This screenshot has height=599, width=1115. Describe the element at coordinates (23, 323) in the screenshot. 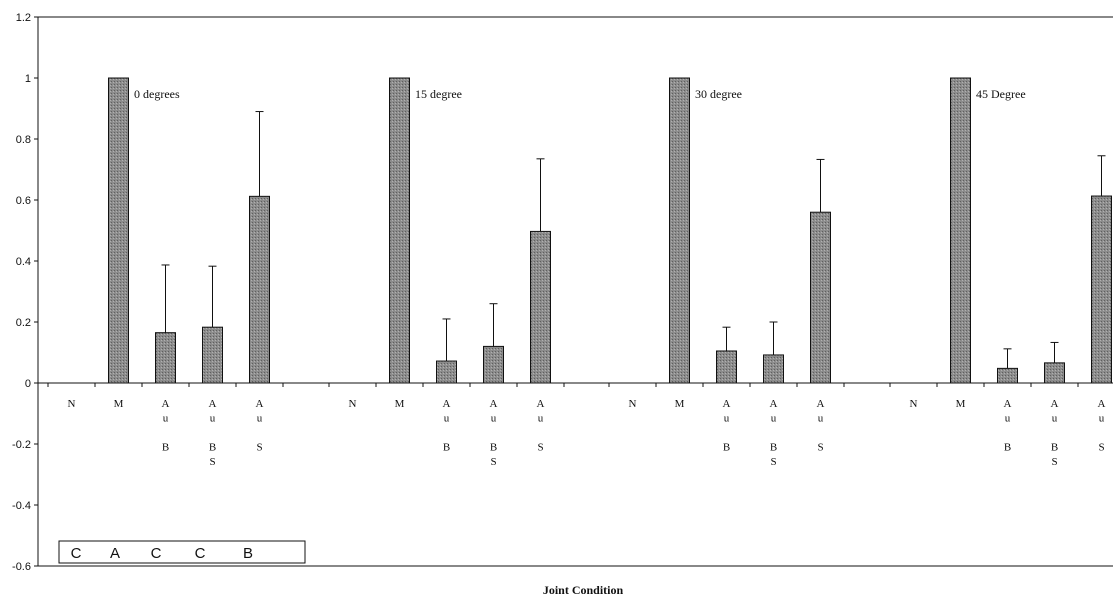

I see `y-tick-label: 0.2` at that location.